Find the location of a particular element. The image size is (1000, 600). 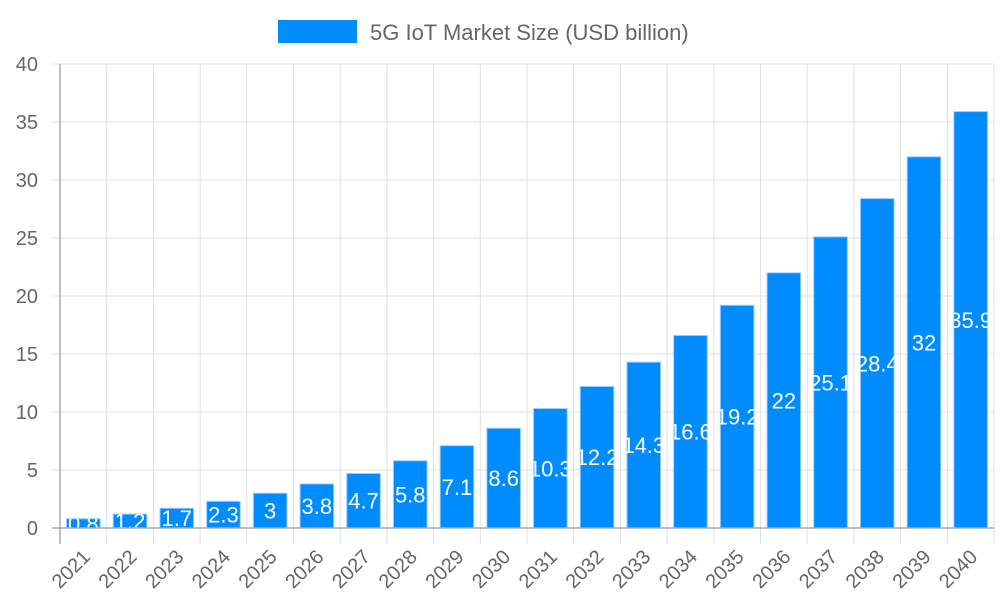

data-label: 1.2 is located at coordinates (130, 521).